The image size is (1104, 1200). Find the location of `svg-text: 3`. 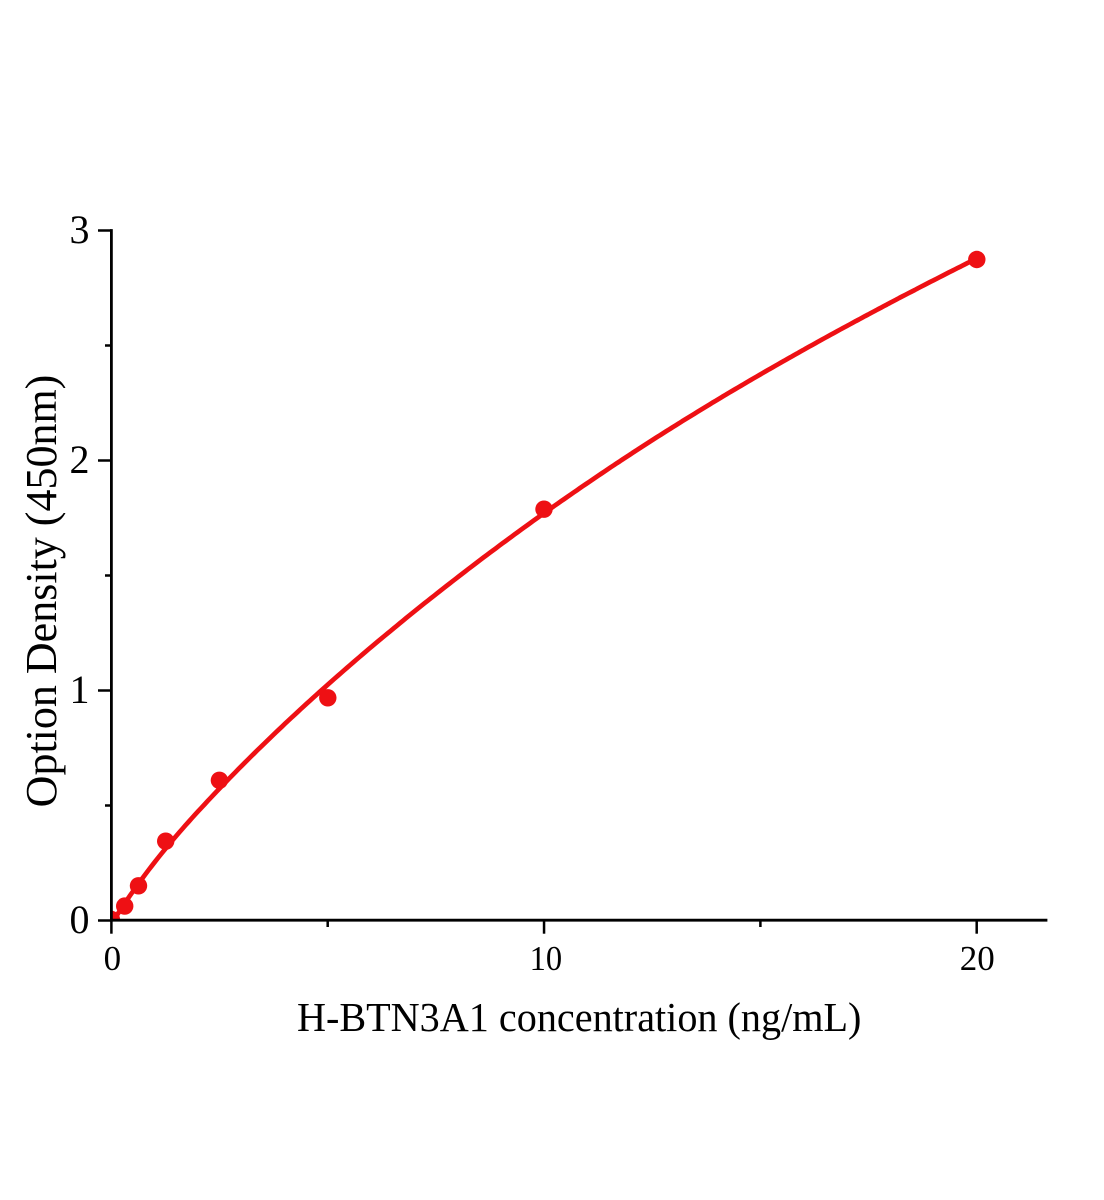

svg-text: 3 is located at coordinates (80, 229).